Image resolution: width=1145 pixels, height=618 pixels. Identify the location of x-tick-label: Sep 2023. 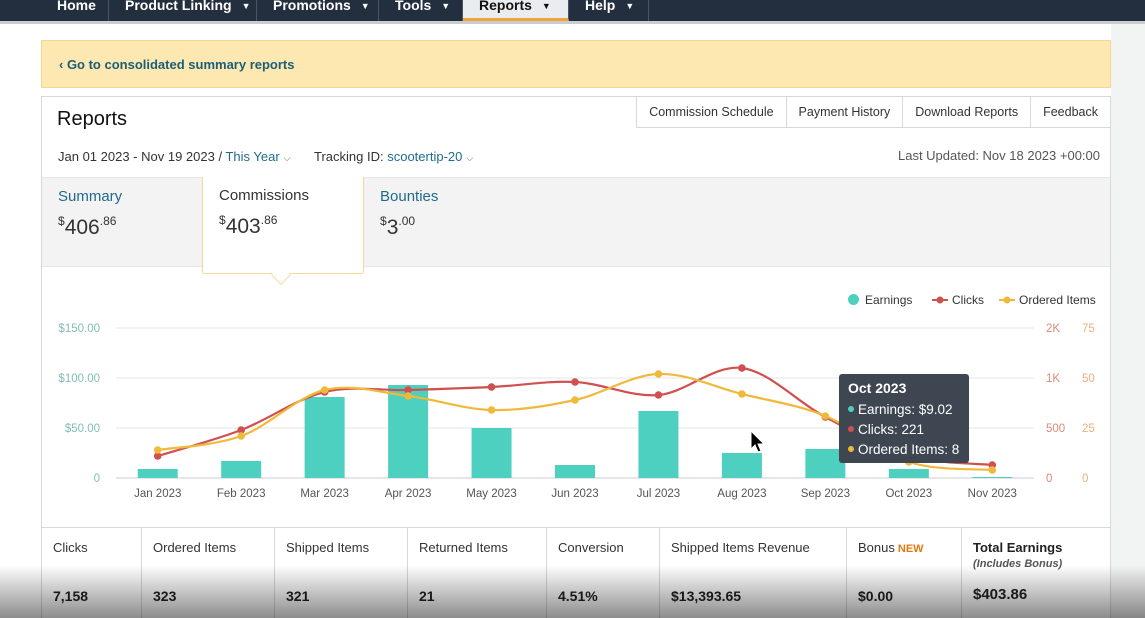
(825, 494).